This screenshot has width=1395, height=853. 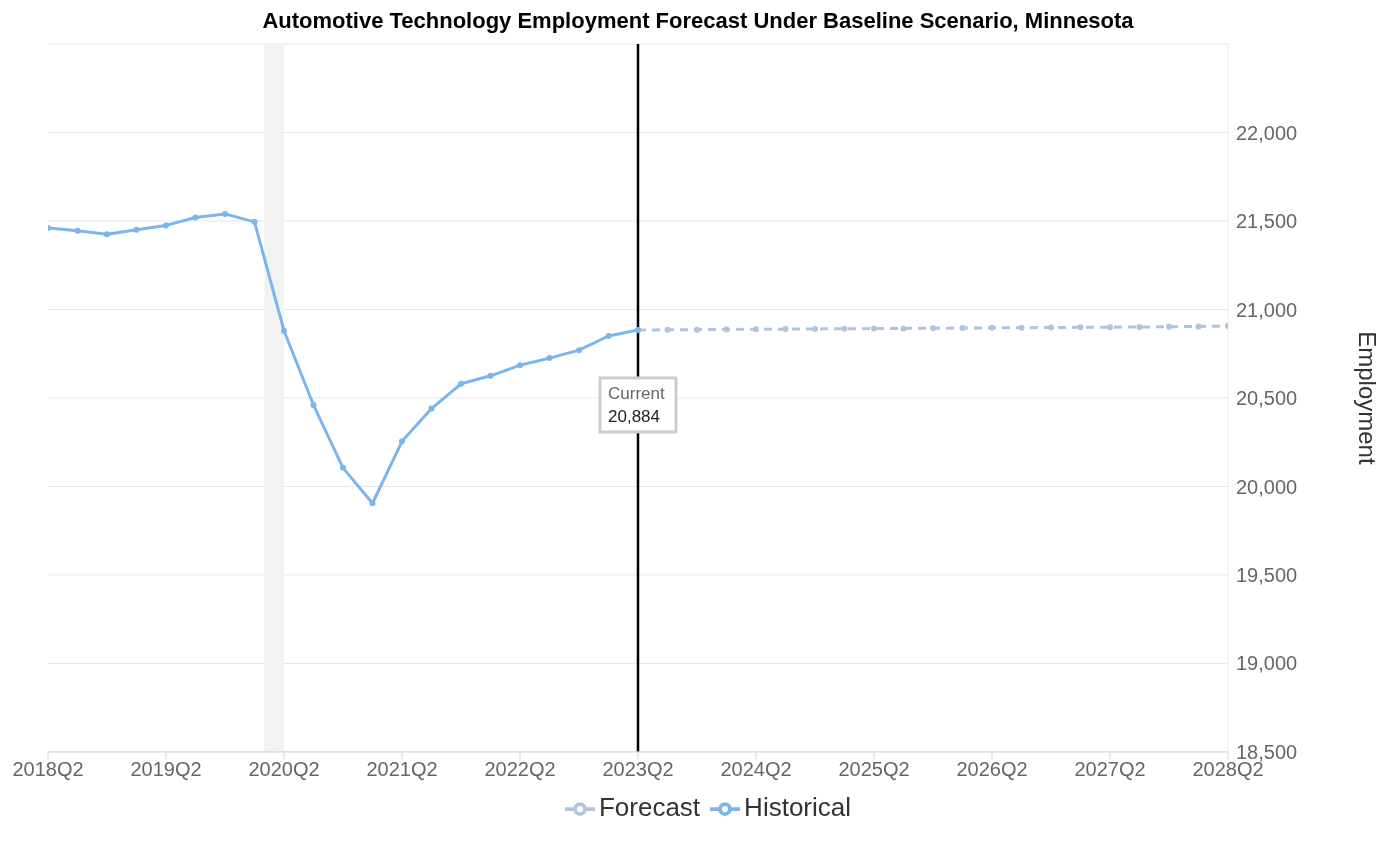 What do you see at coordinates (636, 404) in the screenshot?
I see `ref-line-label: Current 20,884` at bounding box center [636, 404].